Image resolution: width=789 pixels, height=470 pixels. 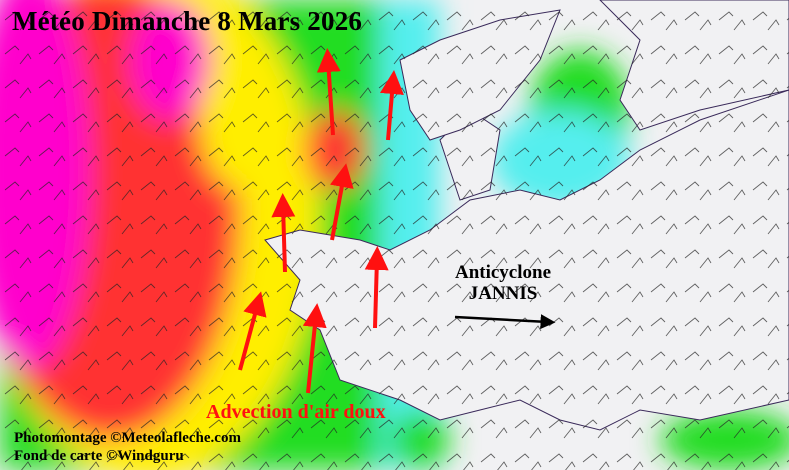 I want to click on basemap-credit: Fond de carte ©Windguru, so click(x=99, y=456).